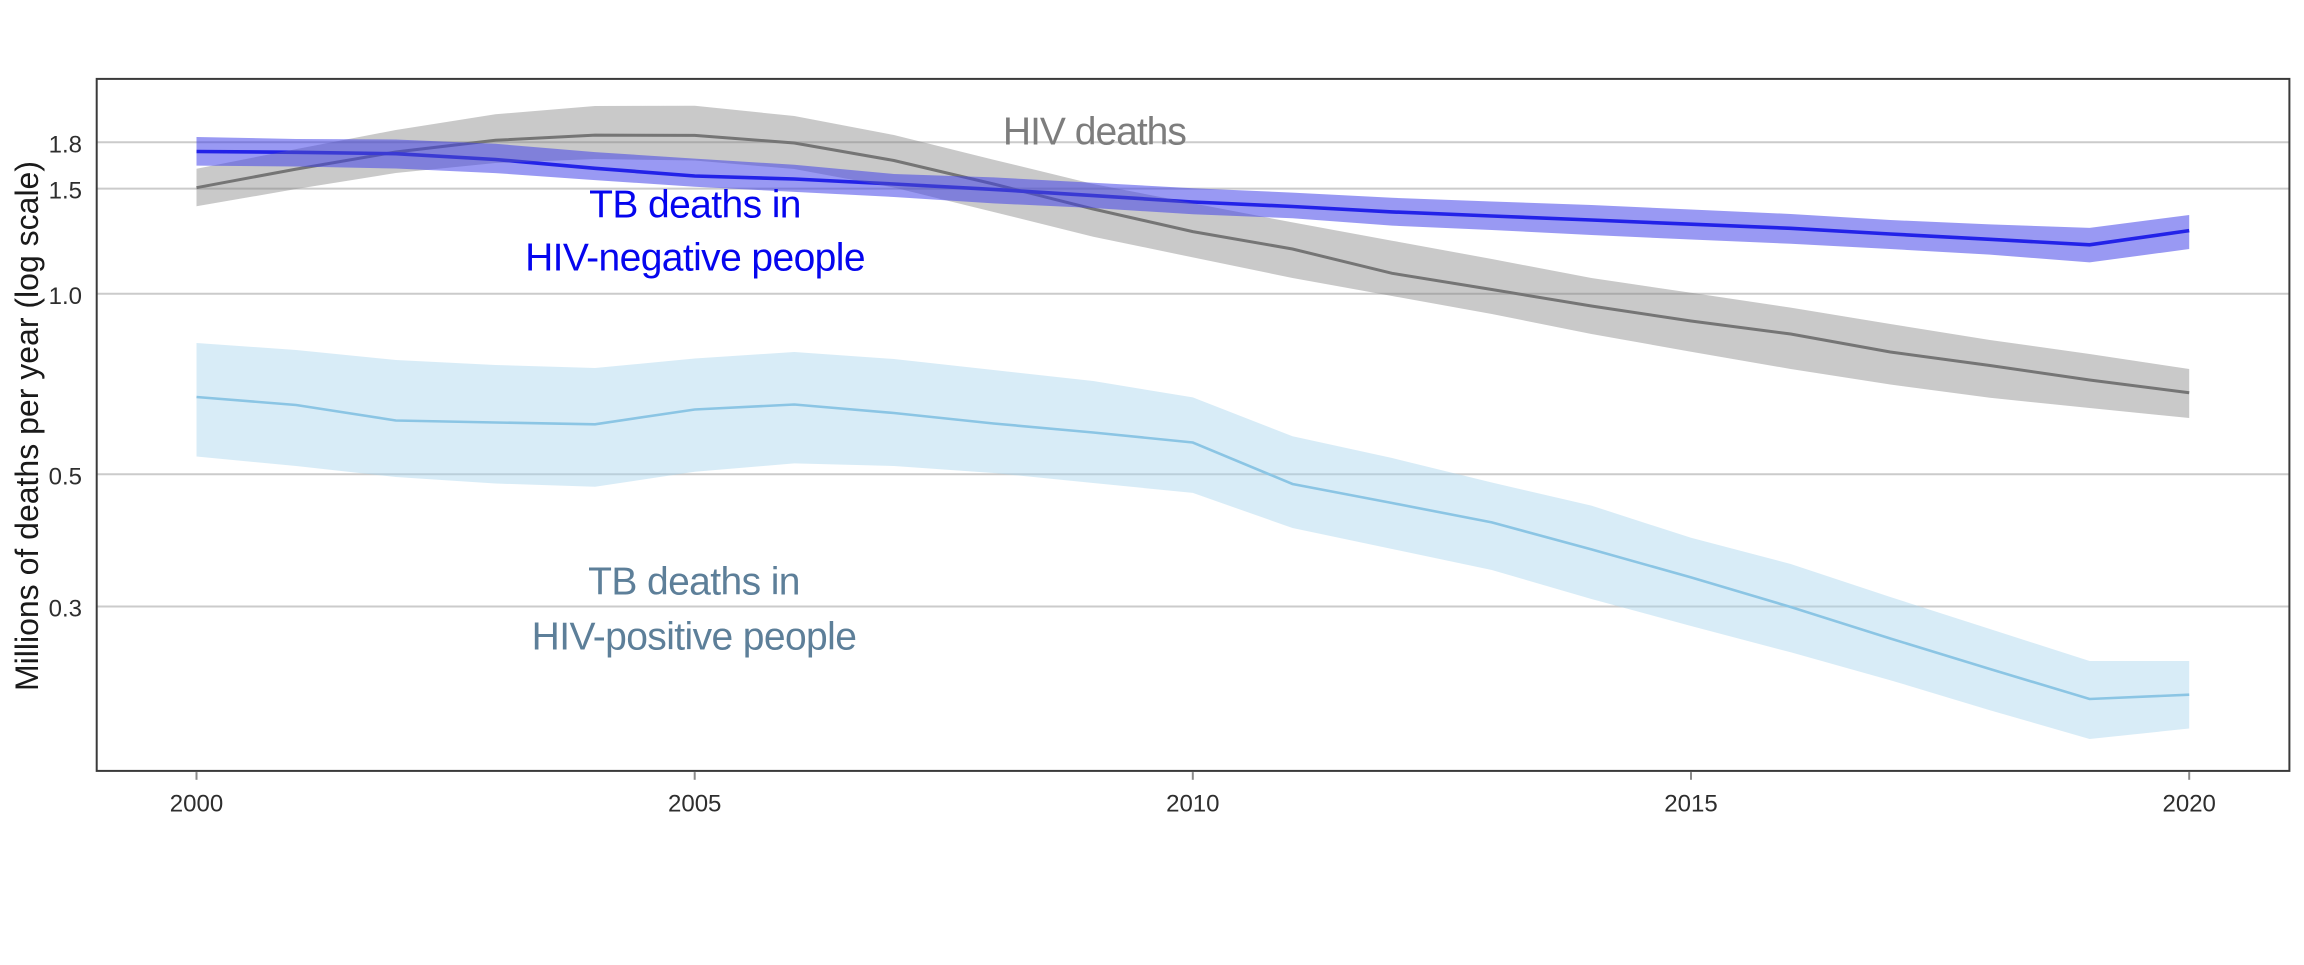  I want to click on svg-text: 2010, so click(1192, 804).